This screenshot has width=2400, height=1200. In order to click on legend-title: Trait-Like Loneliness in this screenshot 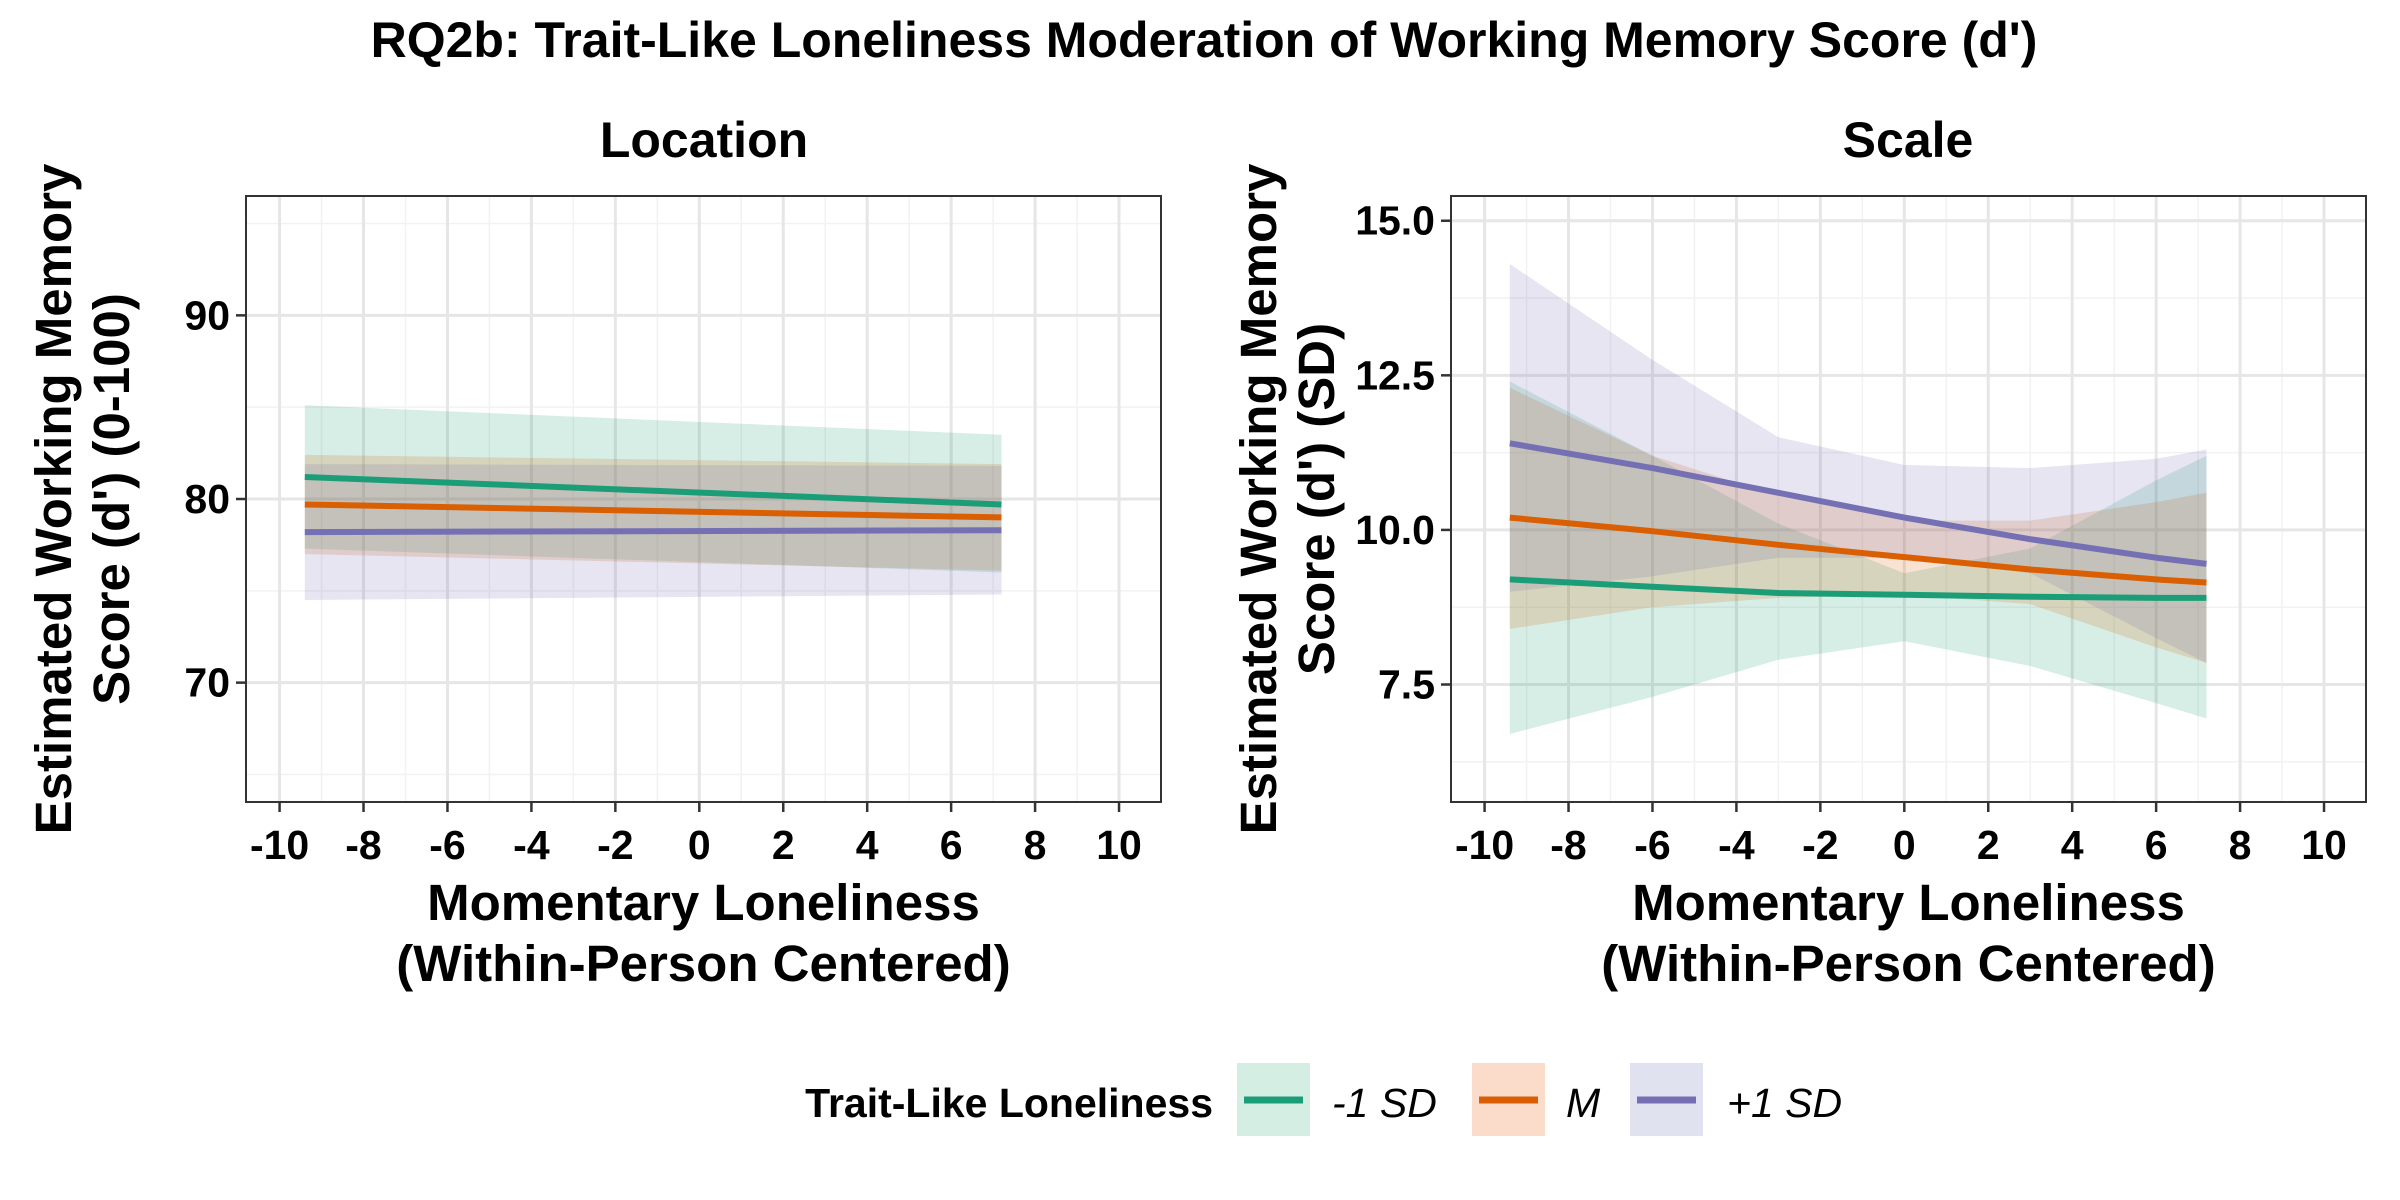, I will do `click(1009, 1103)`.